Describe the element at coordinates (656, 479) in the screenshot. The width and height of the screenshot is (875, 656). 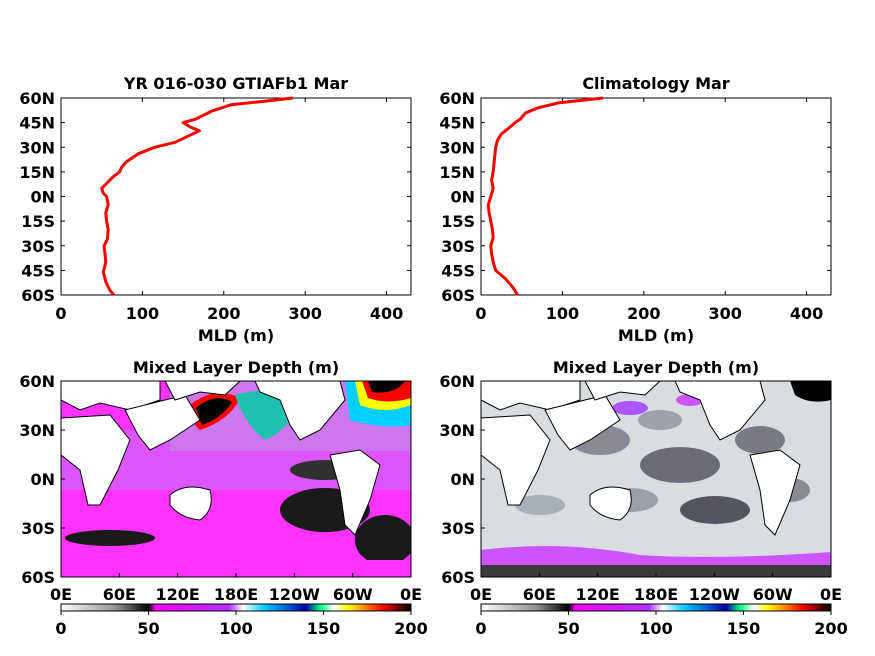
I see `mld-map-climatology` at that location.